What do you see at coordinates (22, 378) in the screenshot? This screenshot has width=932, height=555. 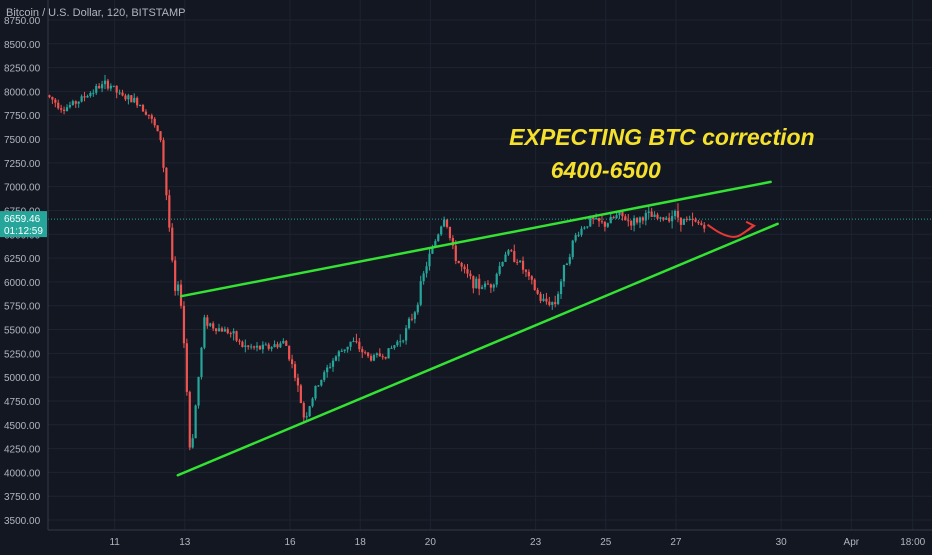 I see `y-tick-label: 5000.00` at bounding box center [22, 378].